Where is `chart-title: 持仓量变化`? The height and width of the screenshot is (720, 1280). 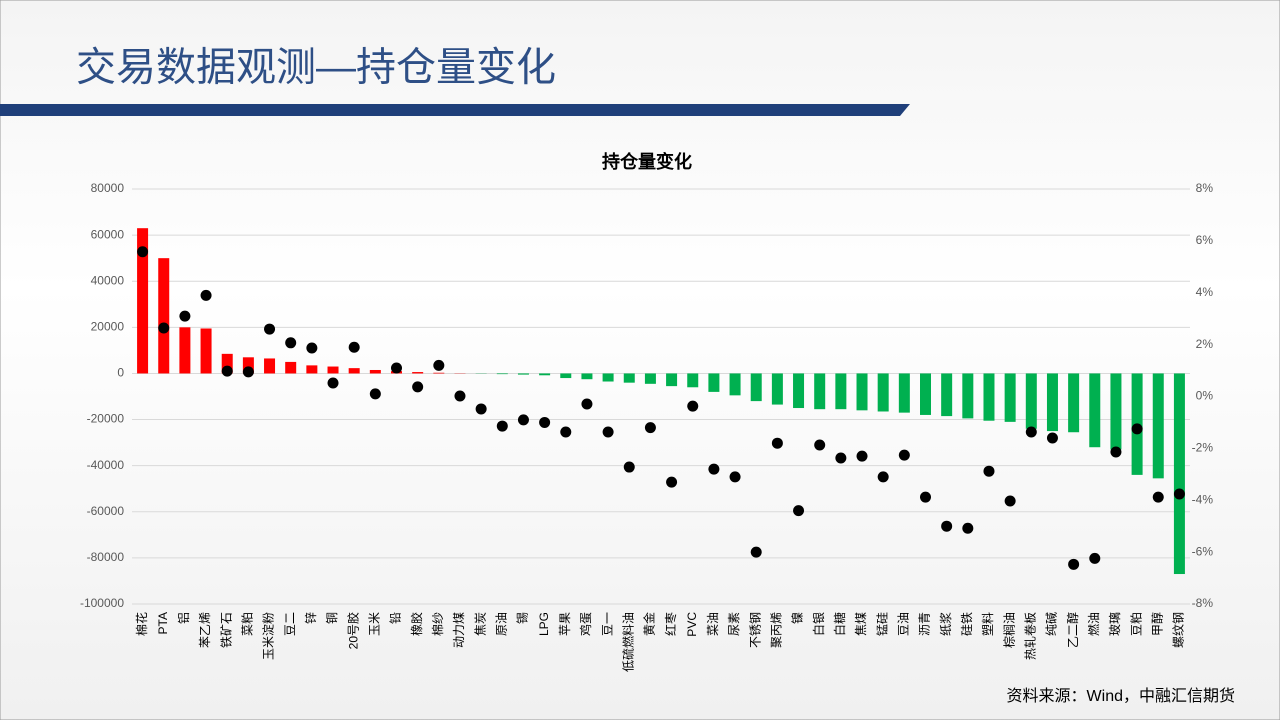
chart-title: 持仓量变化 is located at coordinates (647, 161).